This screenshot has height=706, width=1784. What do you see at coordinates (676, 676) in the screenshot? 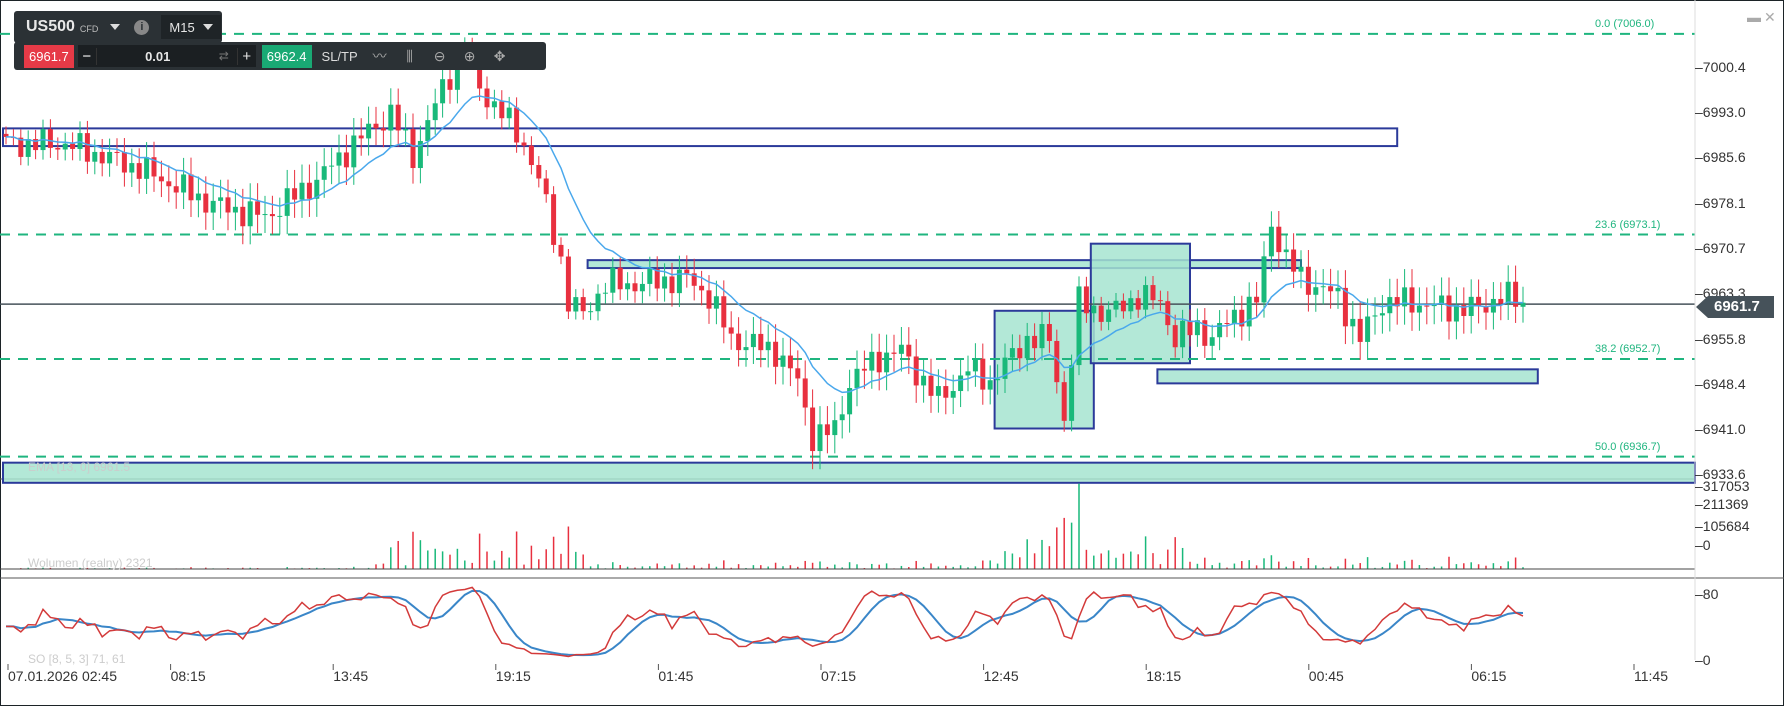
I see `time-tick-label: 01:45` at bounding box center [676, 676].